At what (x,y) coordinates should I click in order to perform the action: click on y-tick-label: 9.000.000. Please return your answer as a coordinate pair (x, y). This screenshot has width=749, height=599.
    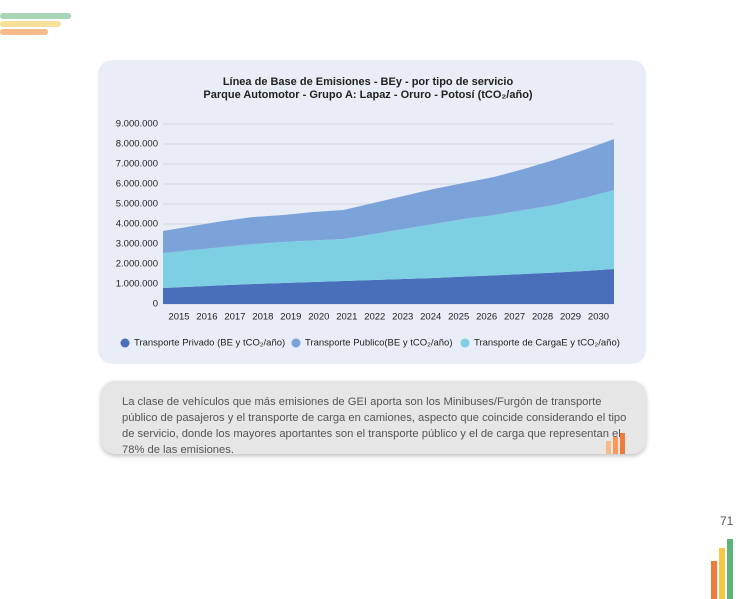
    Looking at the image, I should click on (137, 124).